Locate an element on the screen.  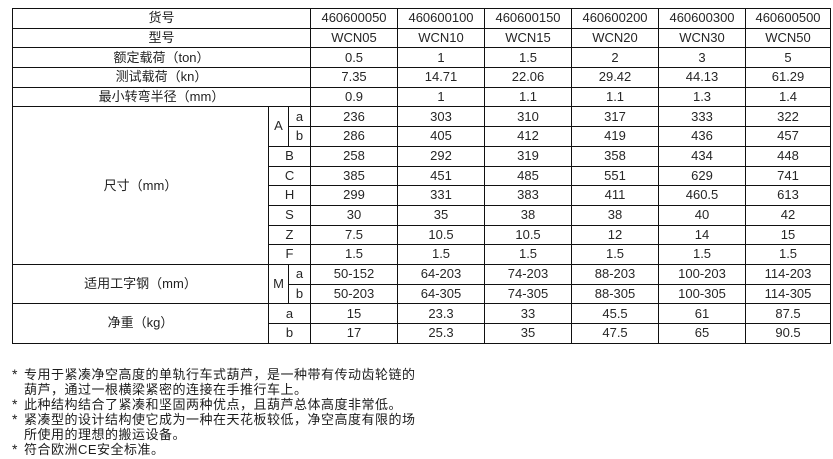
cell-dim-C: 551 is located at coordinates (615, 176).